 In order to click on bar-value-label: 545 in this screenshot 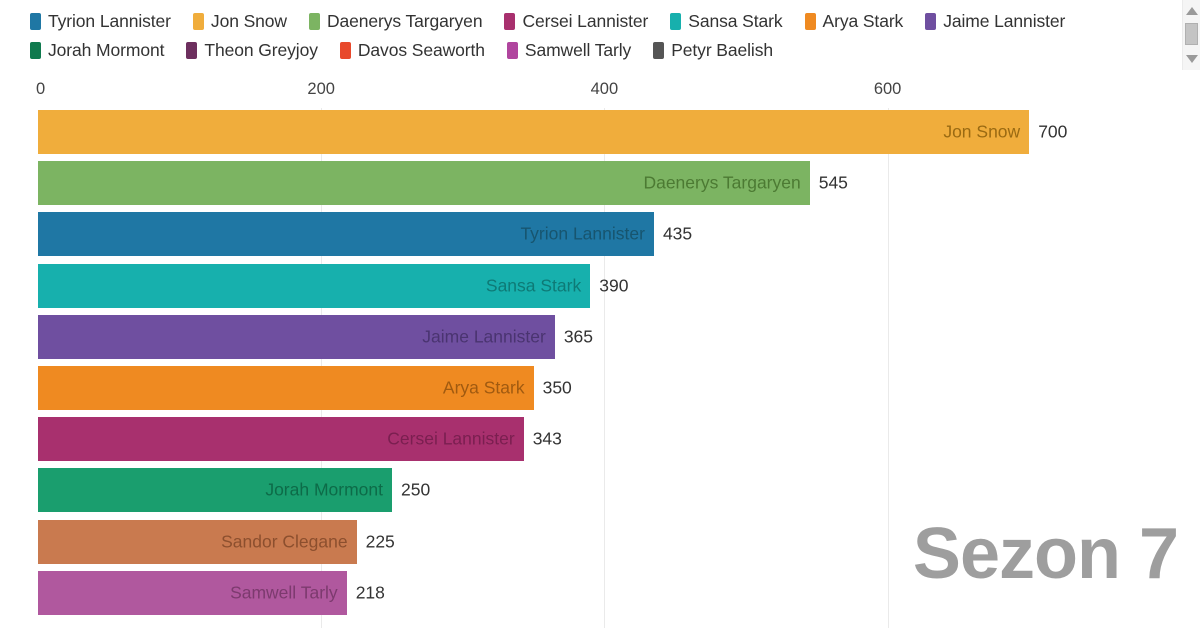, I will do `click(833, 182)`.